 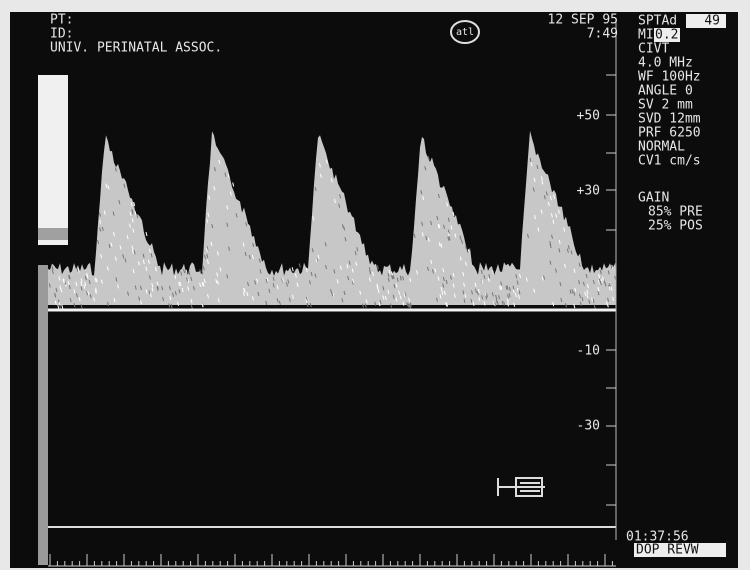 What do you see at coordinates (669, 119) in the screenshot?
I see `setting-line: SVD 12mm` at bounding box center [669, 119].